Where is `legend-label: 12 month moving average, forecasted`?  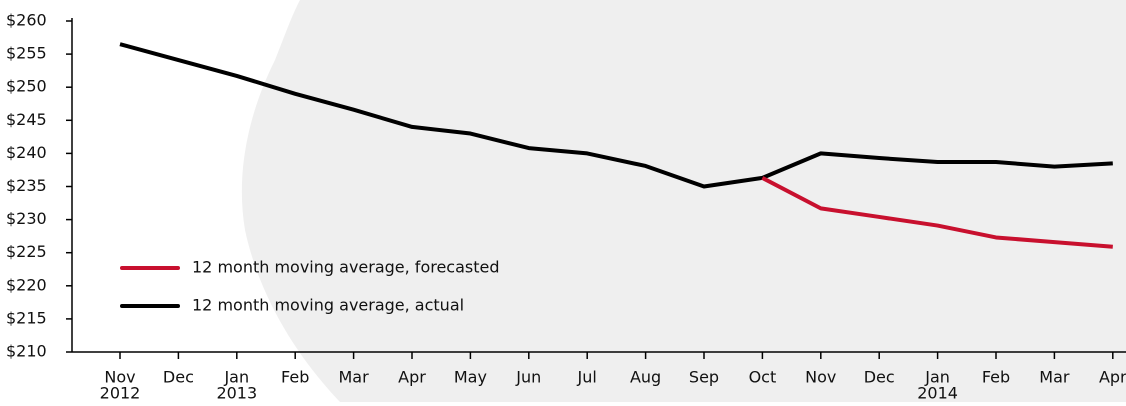 legend-label: 12 month moving average, forecasted is located at coordinates (346, 267).